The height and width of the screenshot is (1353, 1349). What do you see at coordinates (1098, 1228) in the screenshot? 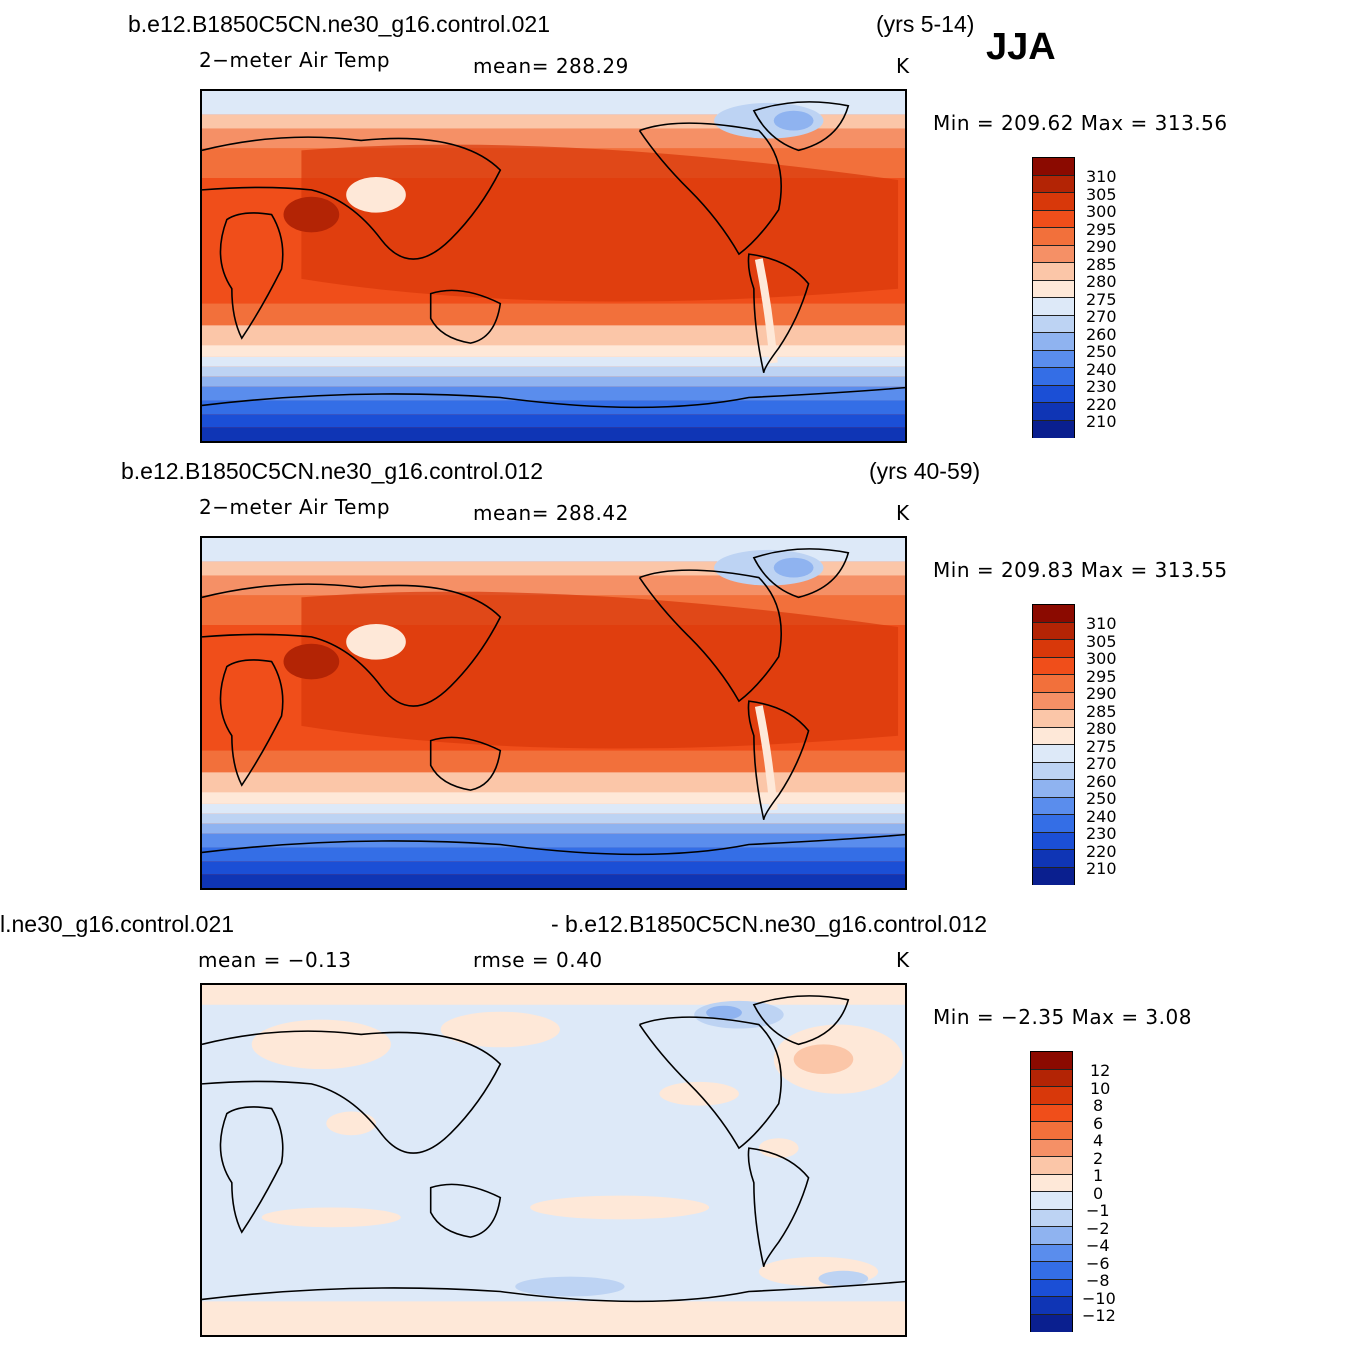
I see `colorbar-tick: −2` at bounding box center [1098, 1228].